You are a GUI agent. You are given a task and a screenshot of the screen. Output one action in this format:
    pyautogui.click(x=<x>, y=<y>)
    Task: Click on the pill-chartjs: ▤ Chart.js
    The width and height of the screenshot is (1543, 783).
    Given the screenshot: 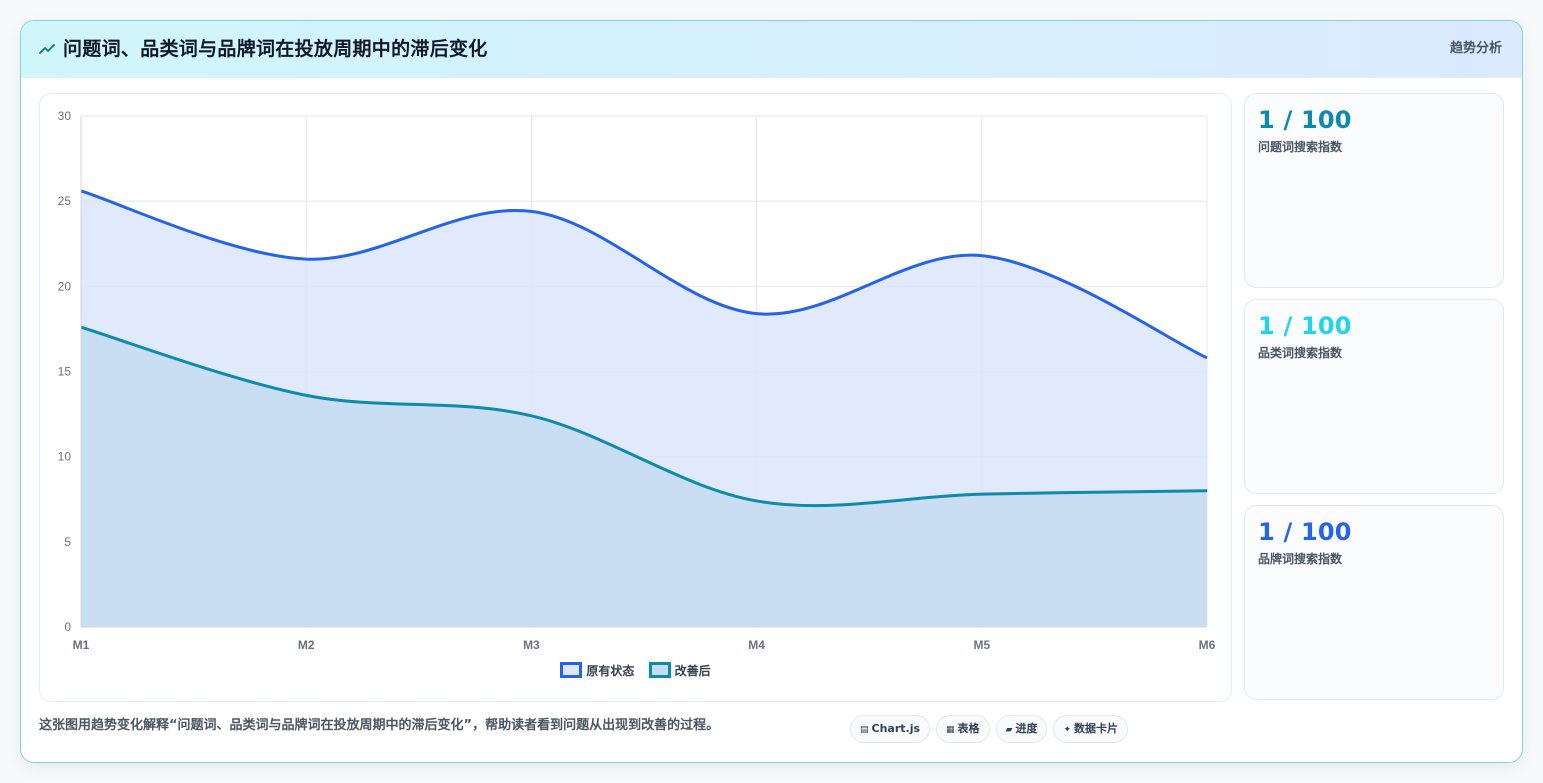 What is the action you would take?
    pyautogui.click(x=890, y=729)
    